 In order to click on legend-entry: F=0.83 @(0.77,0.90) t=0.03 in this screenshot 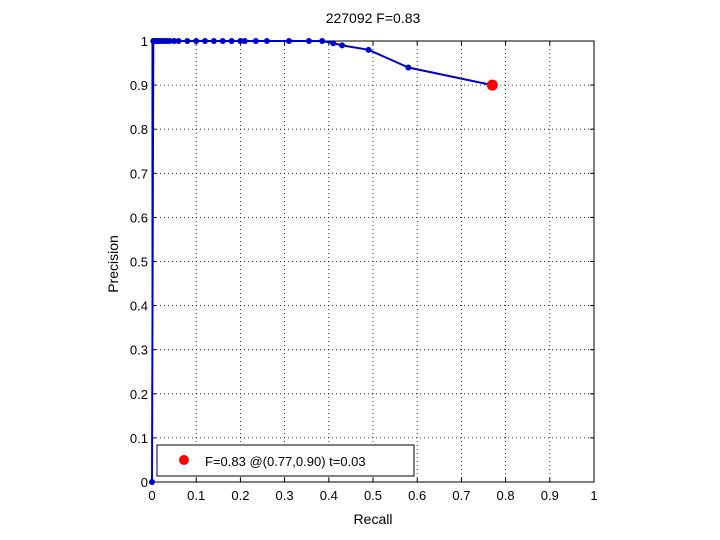, I will do `click(285, 461)`.